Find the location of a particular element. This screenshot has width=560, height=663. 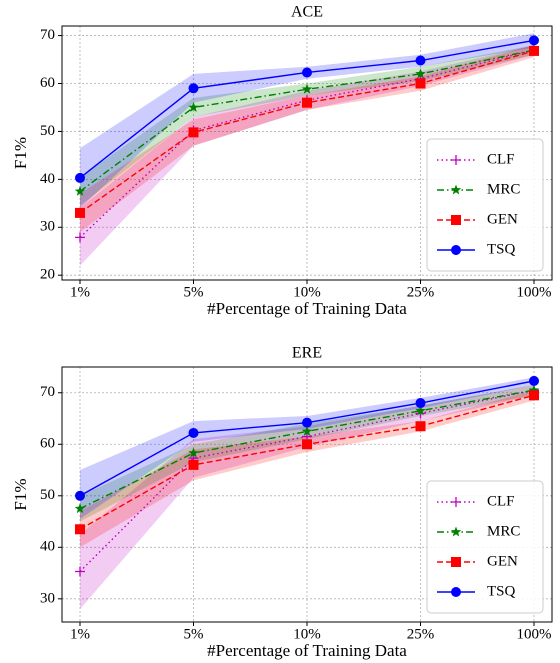

y-tick-label: 20 is located at coordinates (47, 275).